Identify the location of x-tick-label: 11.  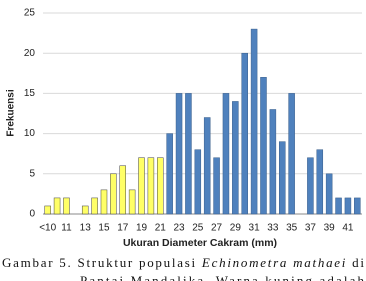
(66, 228).